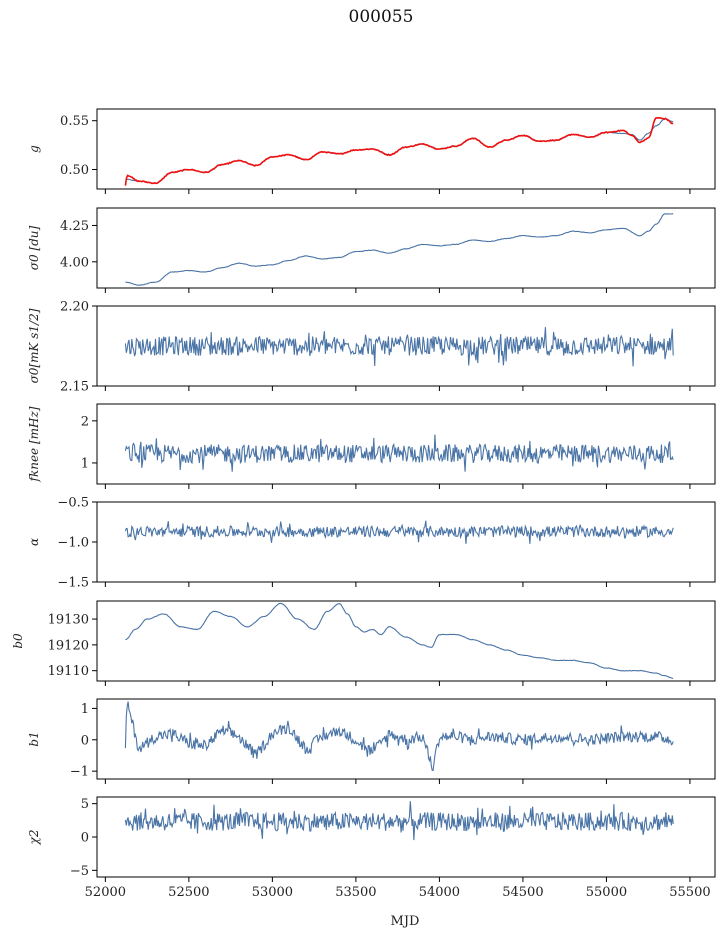  What do you see at coordinates (85, 838) in the screenshot?
I see `y-tick-label-chi2-1: 0` at bounding box center [85, 838].